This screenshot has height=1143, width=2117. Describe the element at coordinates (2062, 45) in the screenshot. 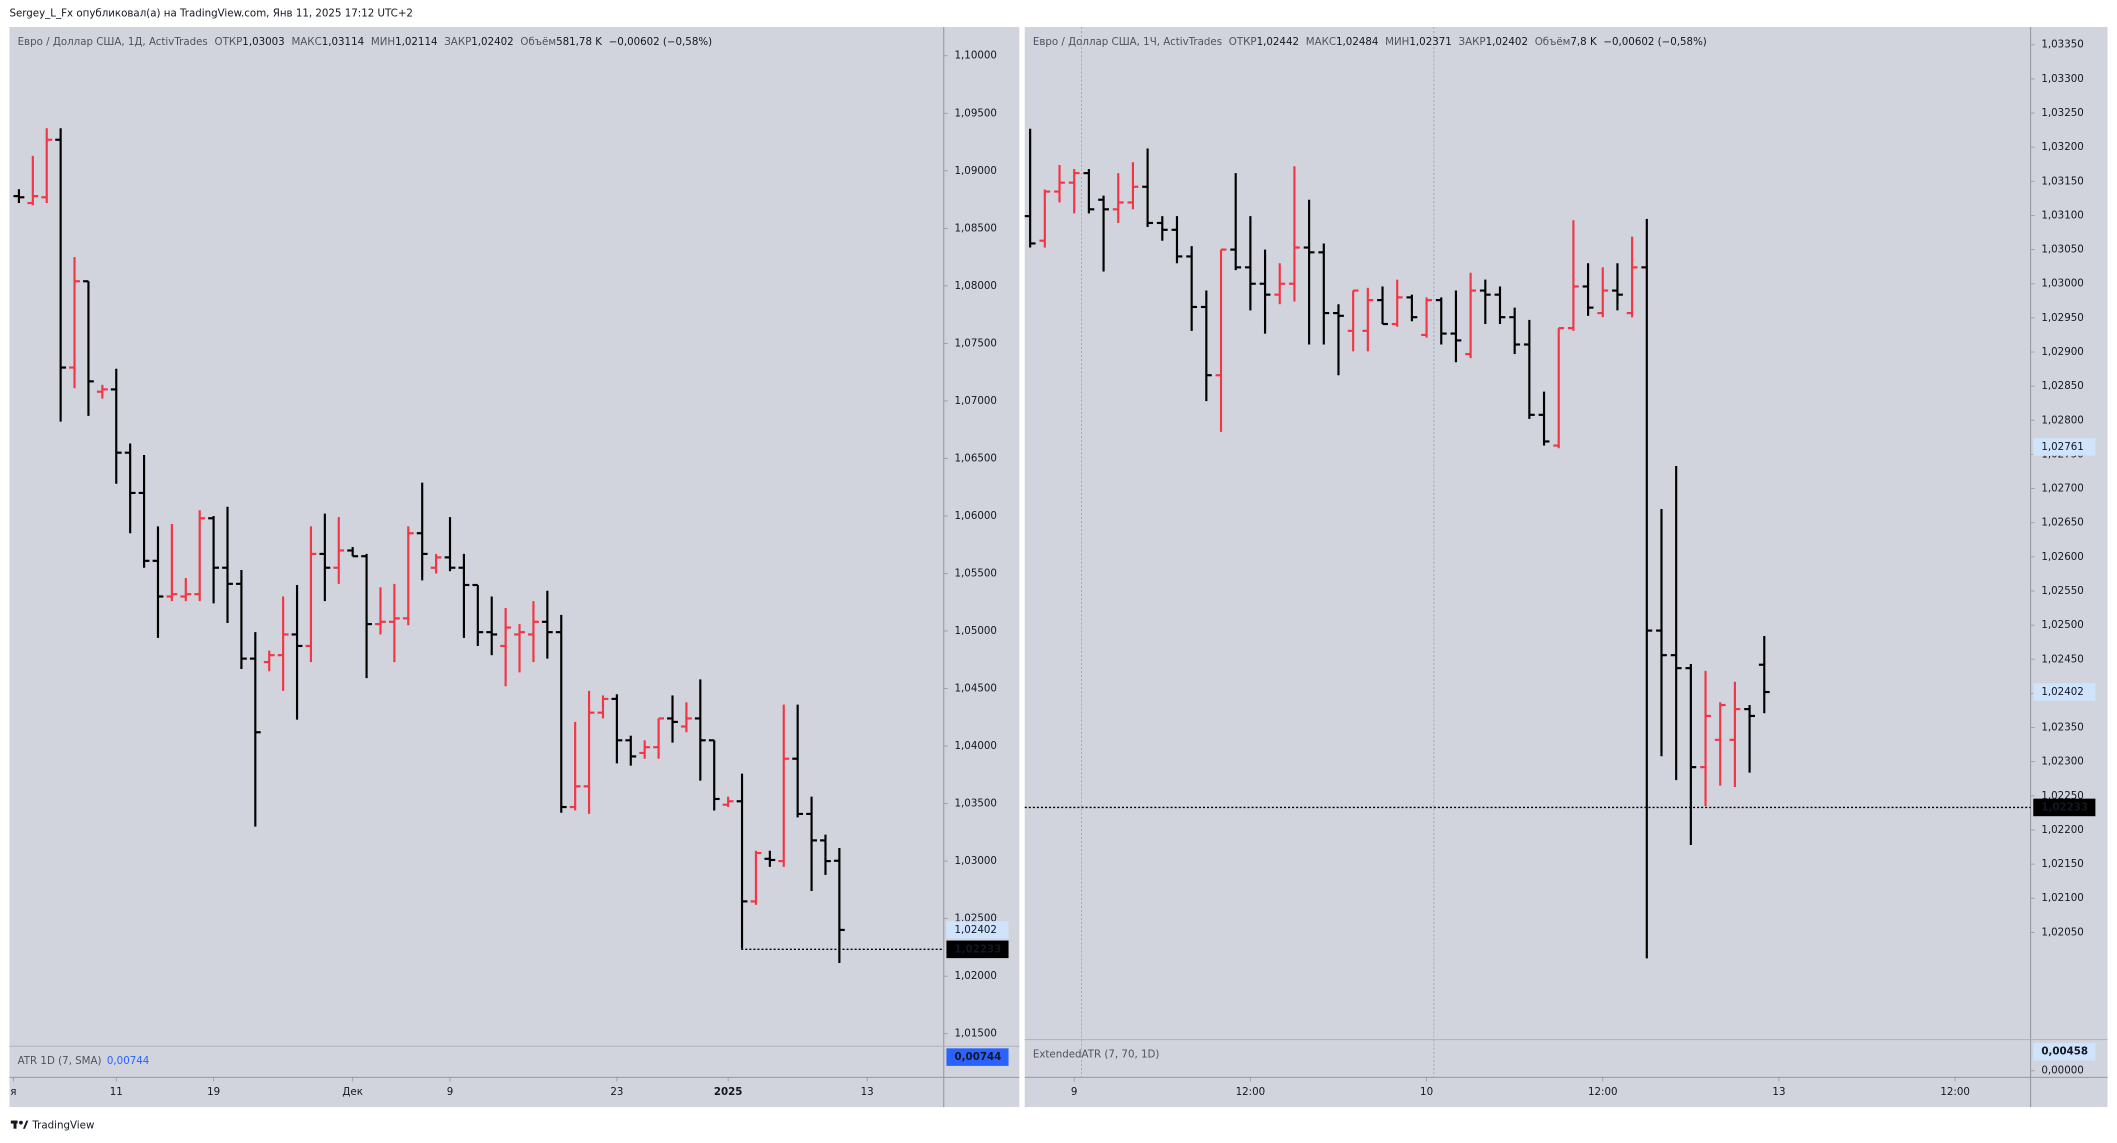

I see `y-tick-label: 1,03350` at that location.